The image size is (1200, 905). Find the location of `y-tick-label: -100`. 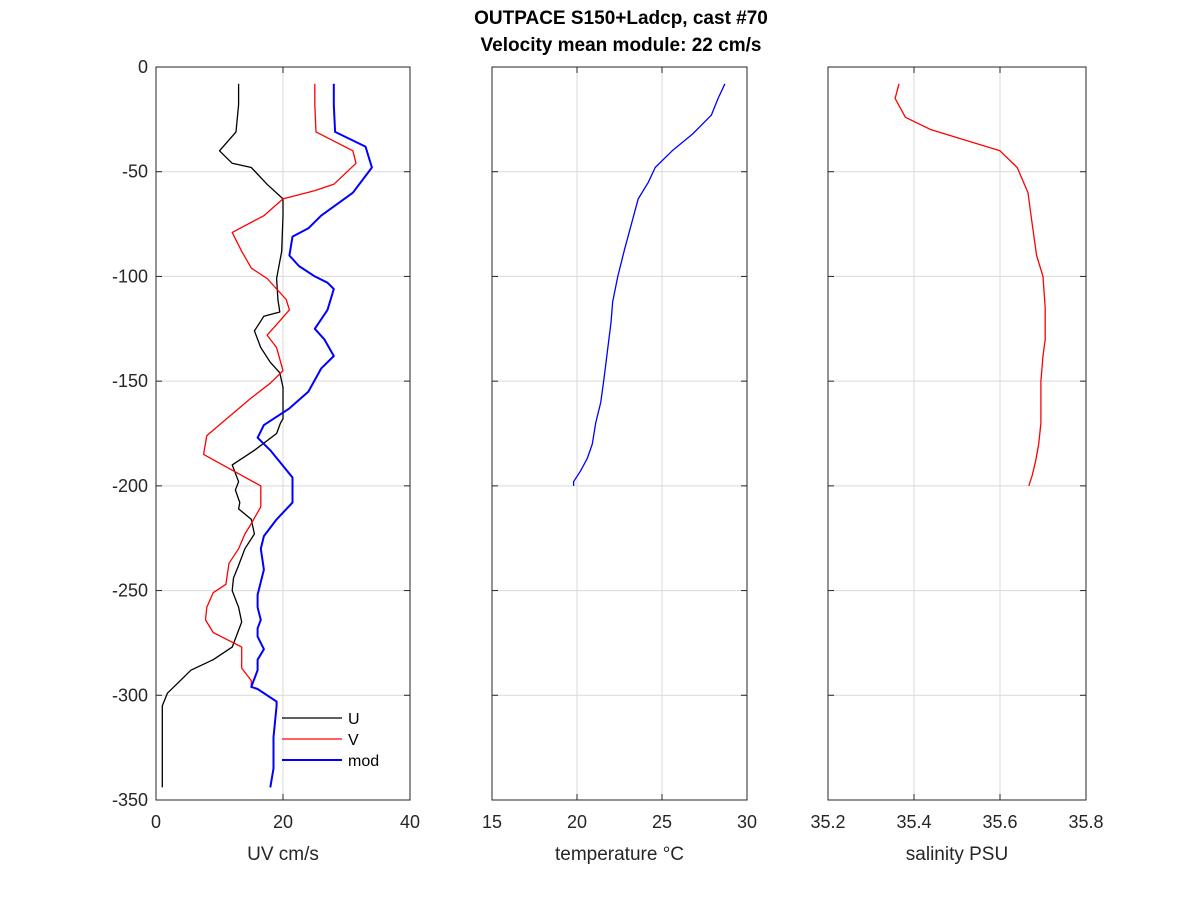

y-tick-label: -100 is located at coordinates (130, 276).